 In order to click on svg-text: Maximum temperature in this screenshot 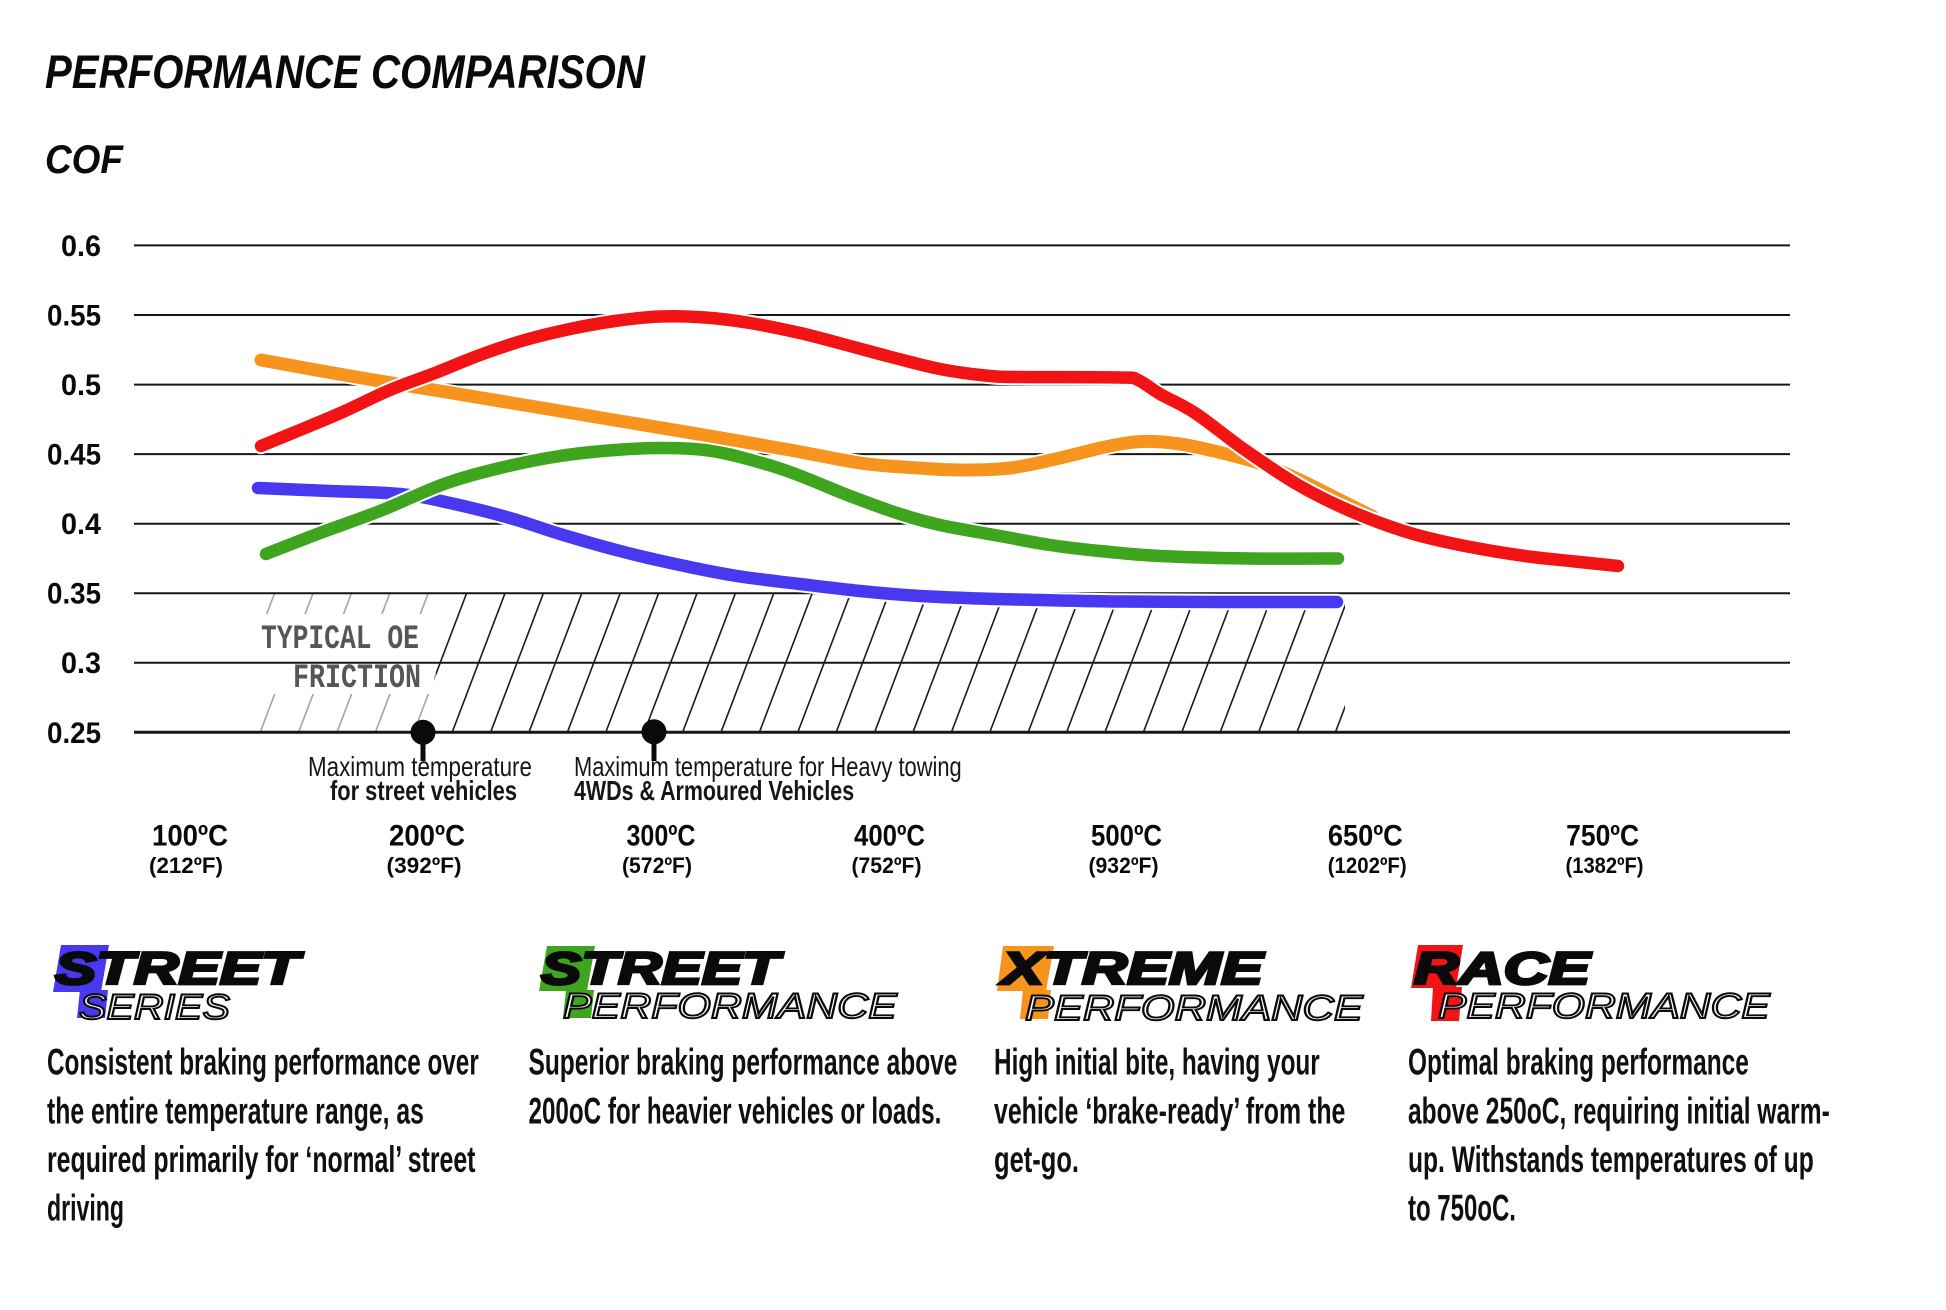, I will do `click(420, 767)`.